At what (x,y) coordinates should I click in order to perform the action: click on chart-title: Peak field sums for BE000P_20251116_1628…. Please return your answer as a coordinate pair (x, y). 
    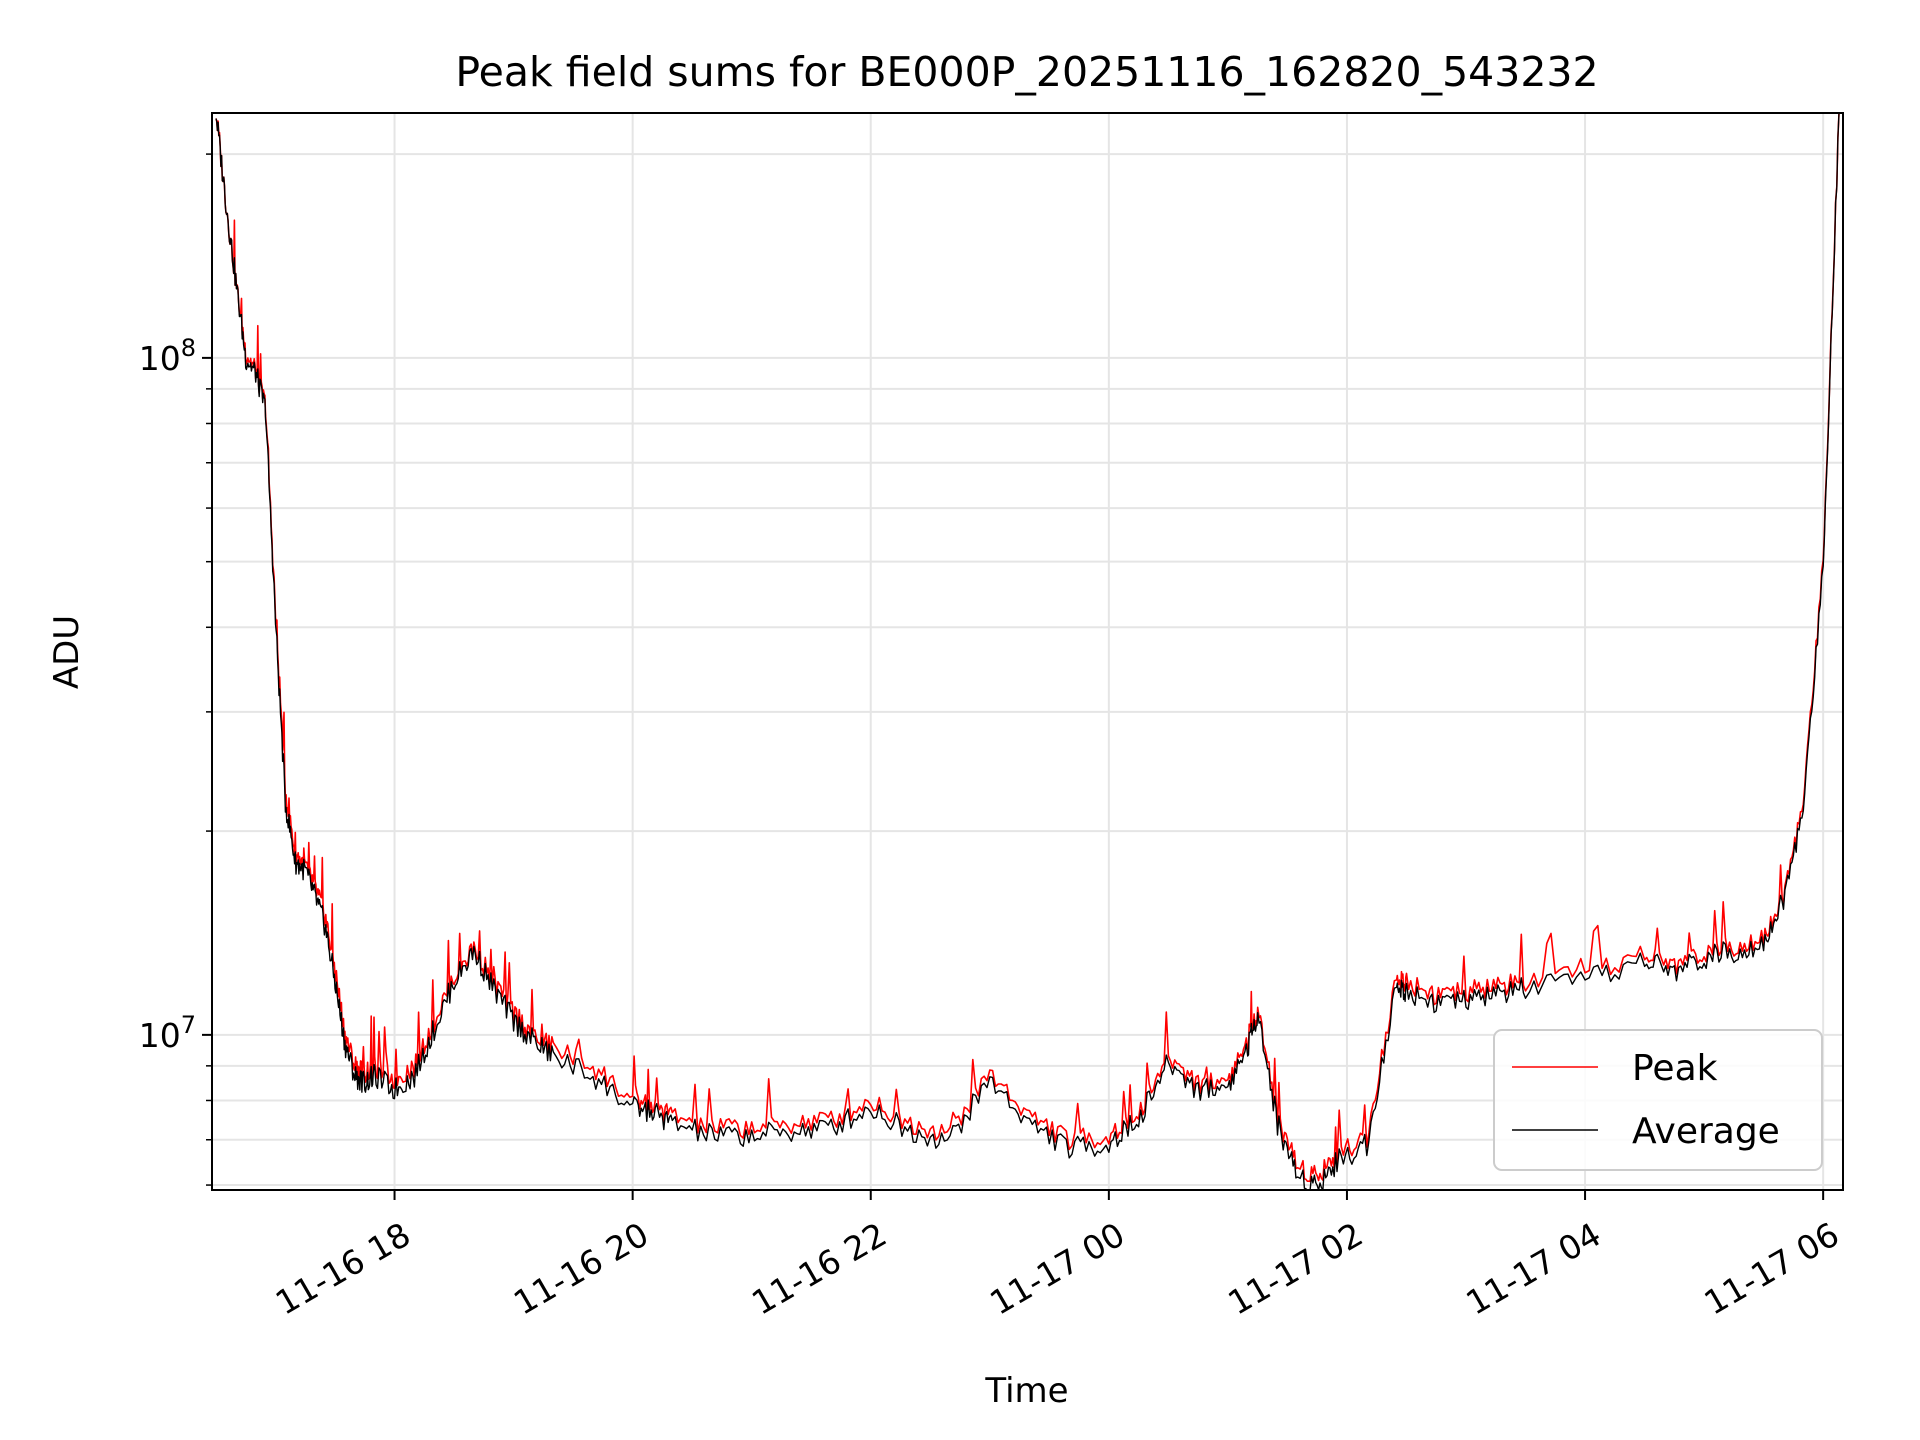
    Looking at the image, I should click on (1026, 72).